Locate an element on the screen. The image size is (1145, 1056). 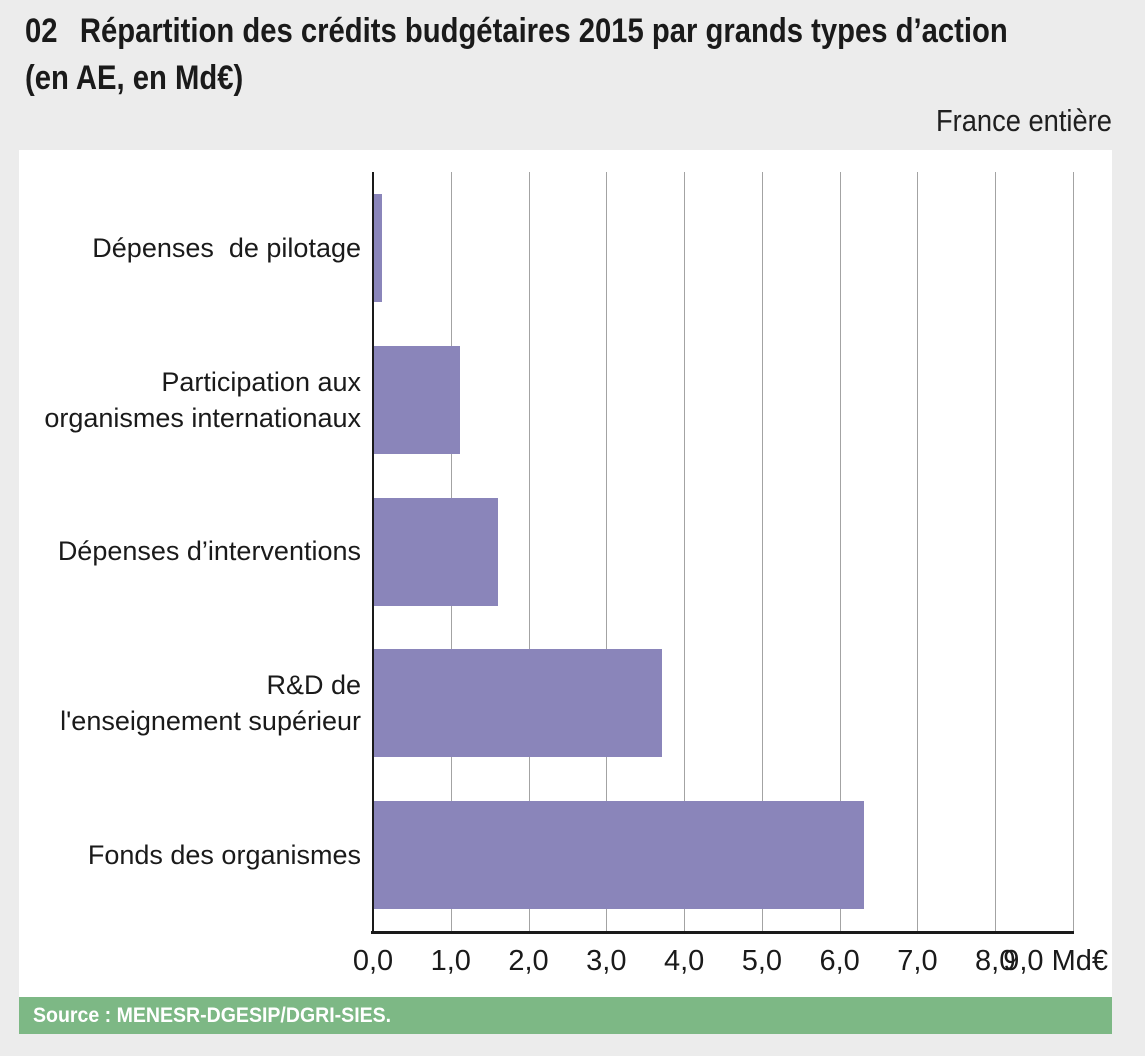
x-tick-label: 1,0 is located at coordinates (450, 961).